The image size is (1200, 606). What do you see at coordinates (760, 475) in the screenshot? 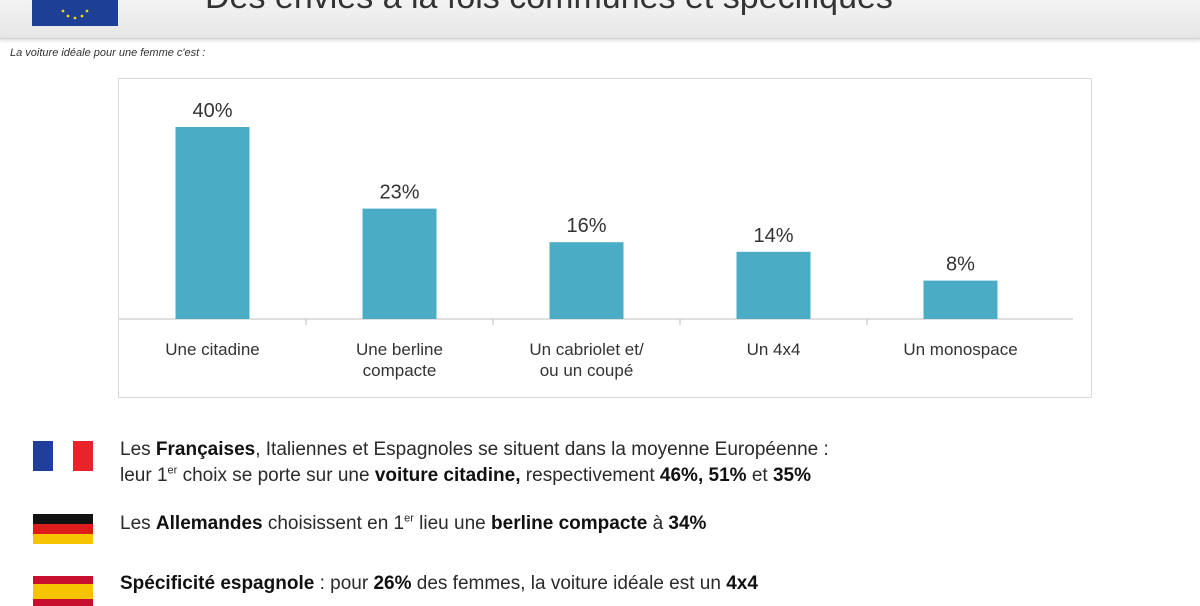
I see `text-span: et` at bounding box center [760, 475].